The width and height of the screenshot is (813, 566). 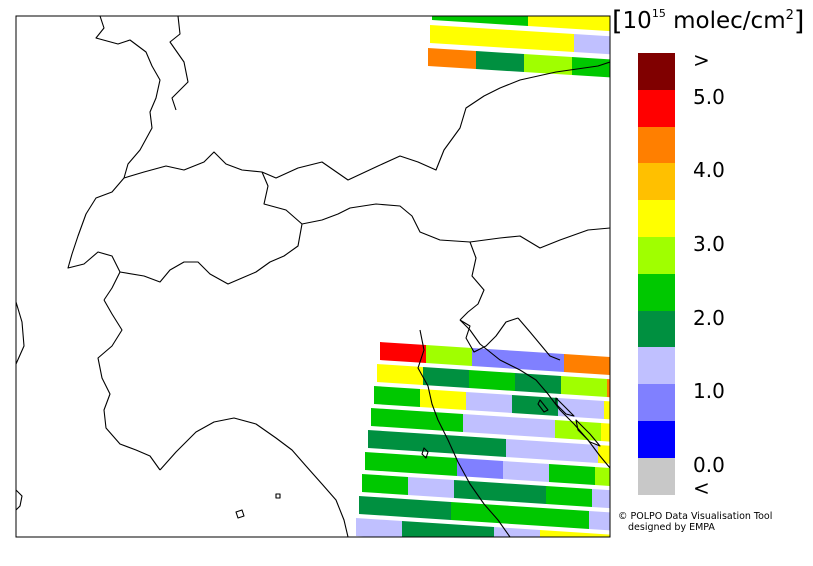 I want to click on border-ch-at, so click(x=435, y=210).